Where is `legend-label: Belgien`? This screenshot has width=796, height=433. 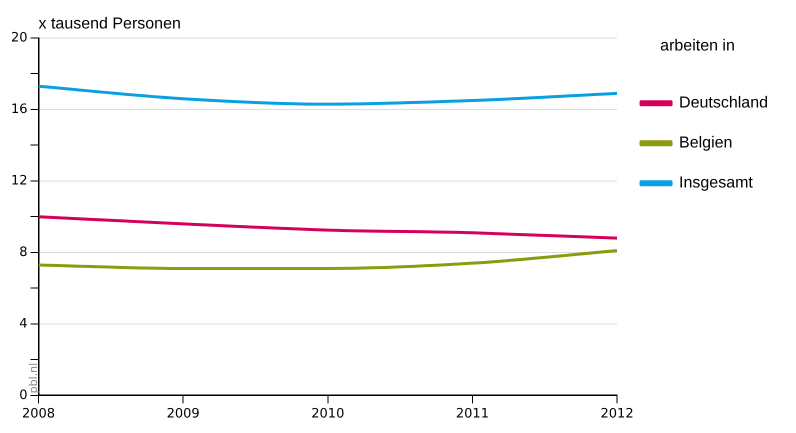 legend-label: Belgien is located at coordinates (705, 143).